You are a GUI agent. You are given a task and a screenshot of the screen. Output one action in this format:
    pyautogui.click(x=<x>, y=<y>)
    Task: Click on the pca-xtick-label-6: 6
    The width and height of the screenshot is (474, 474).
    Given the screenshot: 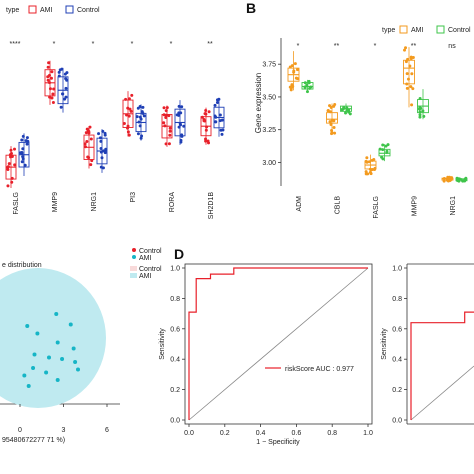 What is the action you would take?
    pyautogui.click(x=107, y=430)
    